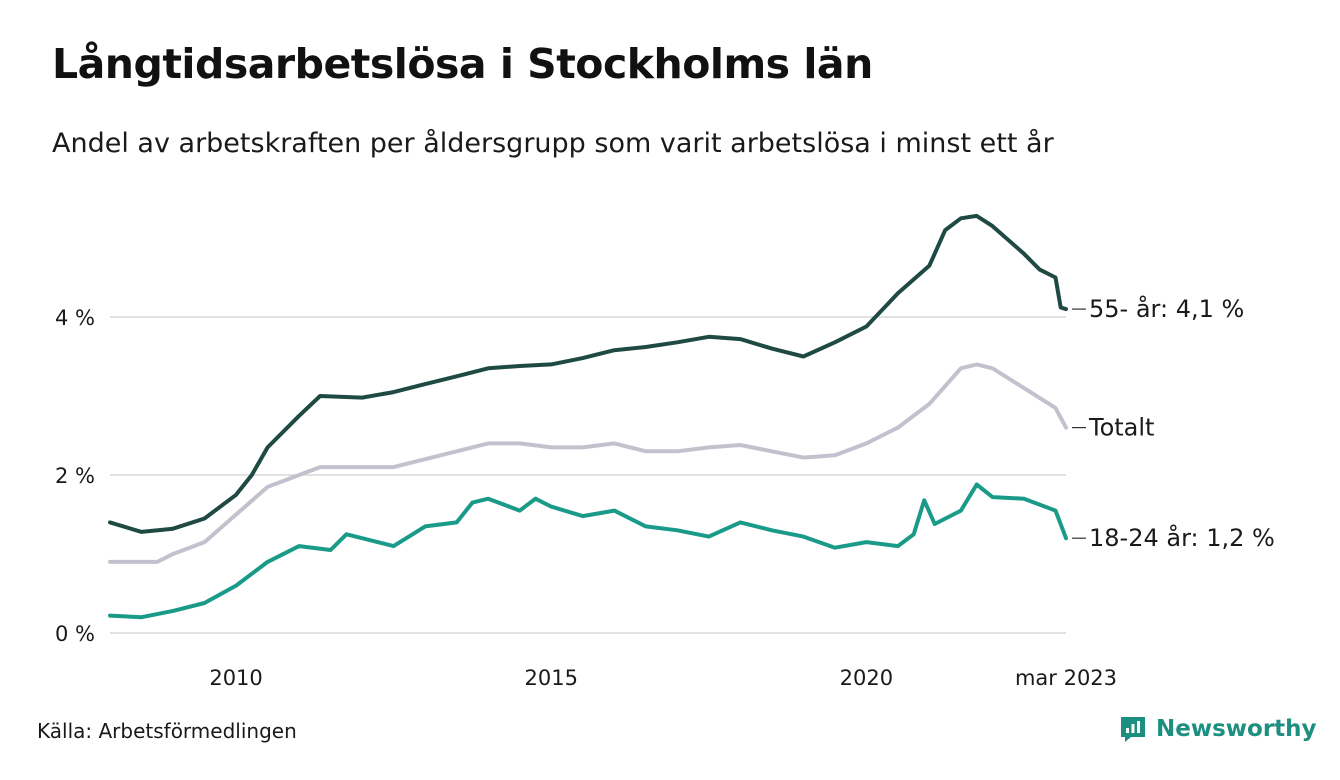 Image resolution: width=1340 pixels, height=780 pixels. Describe the element at coordinates (235, 678) in the screenshot. I see `x-tick-label: 2010` at that location.